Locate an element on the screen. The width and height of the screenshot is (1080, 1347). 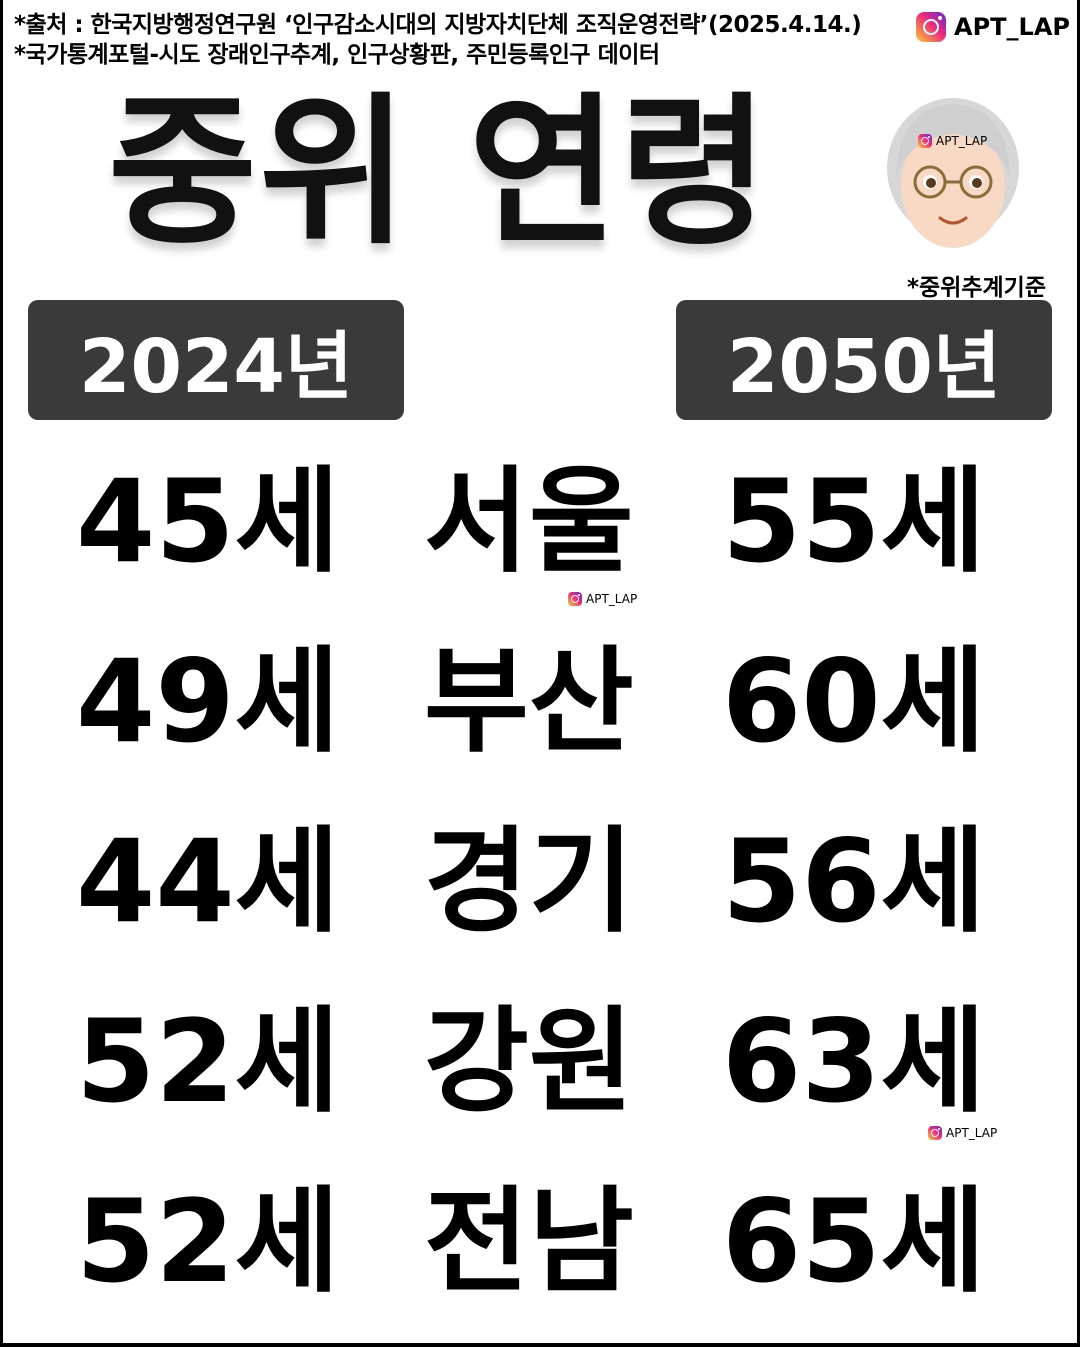
projection-note: *중위추계기준 is located at coordinates (976, 288).